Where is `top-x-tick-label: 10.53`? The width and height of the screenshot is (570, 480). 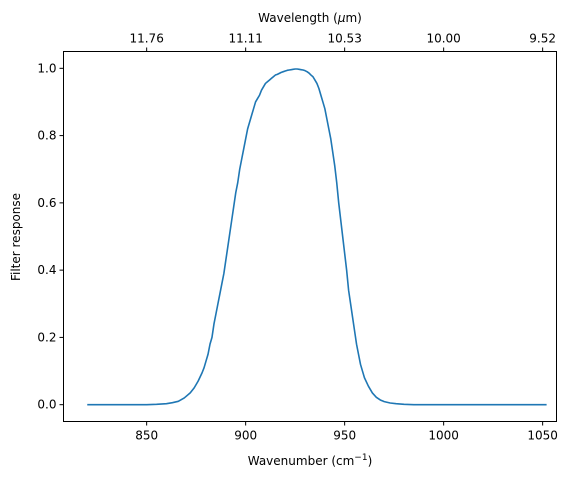
top-x-tick-label: 10.53 is located at coordinates (344, 39).